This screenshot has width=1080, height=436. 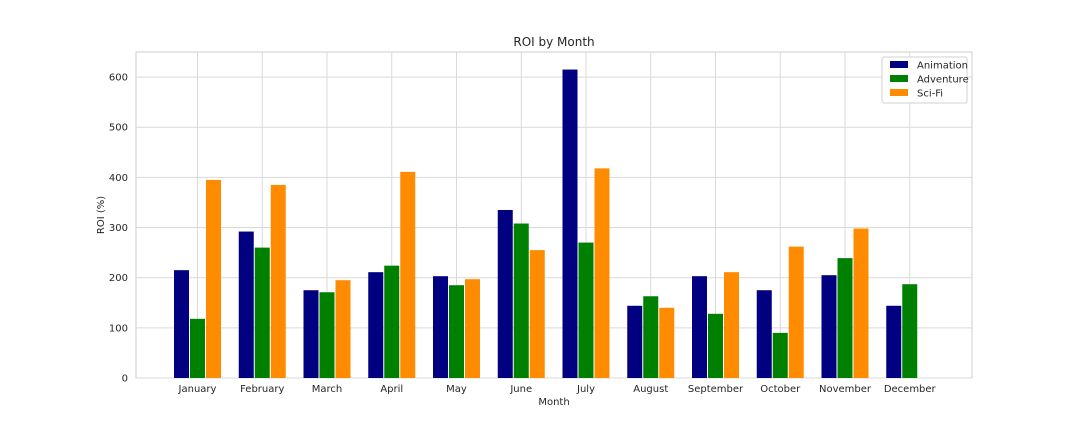 I want to click on y-tick-label: 600, so click(x=118, y=78).